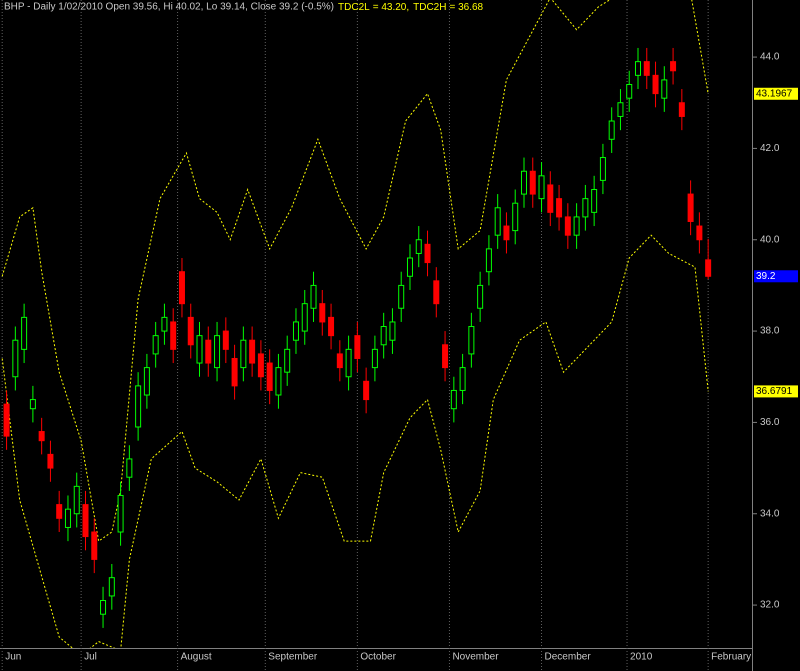 This screenshot has width=800, height=671. I want to click on legend-value: = 36.68, so click(466, 7).